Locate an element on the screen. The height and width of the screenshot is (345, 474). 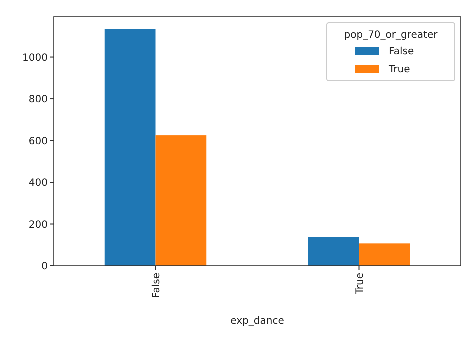
y-tick-label: 800 is located at coordinates (38, 100).